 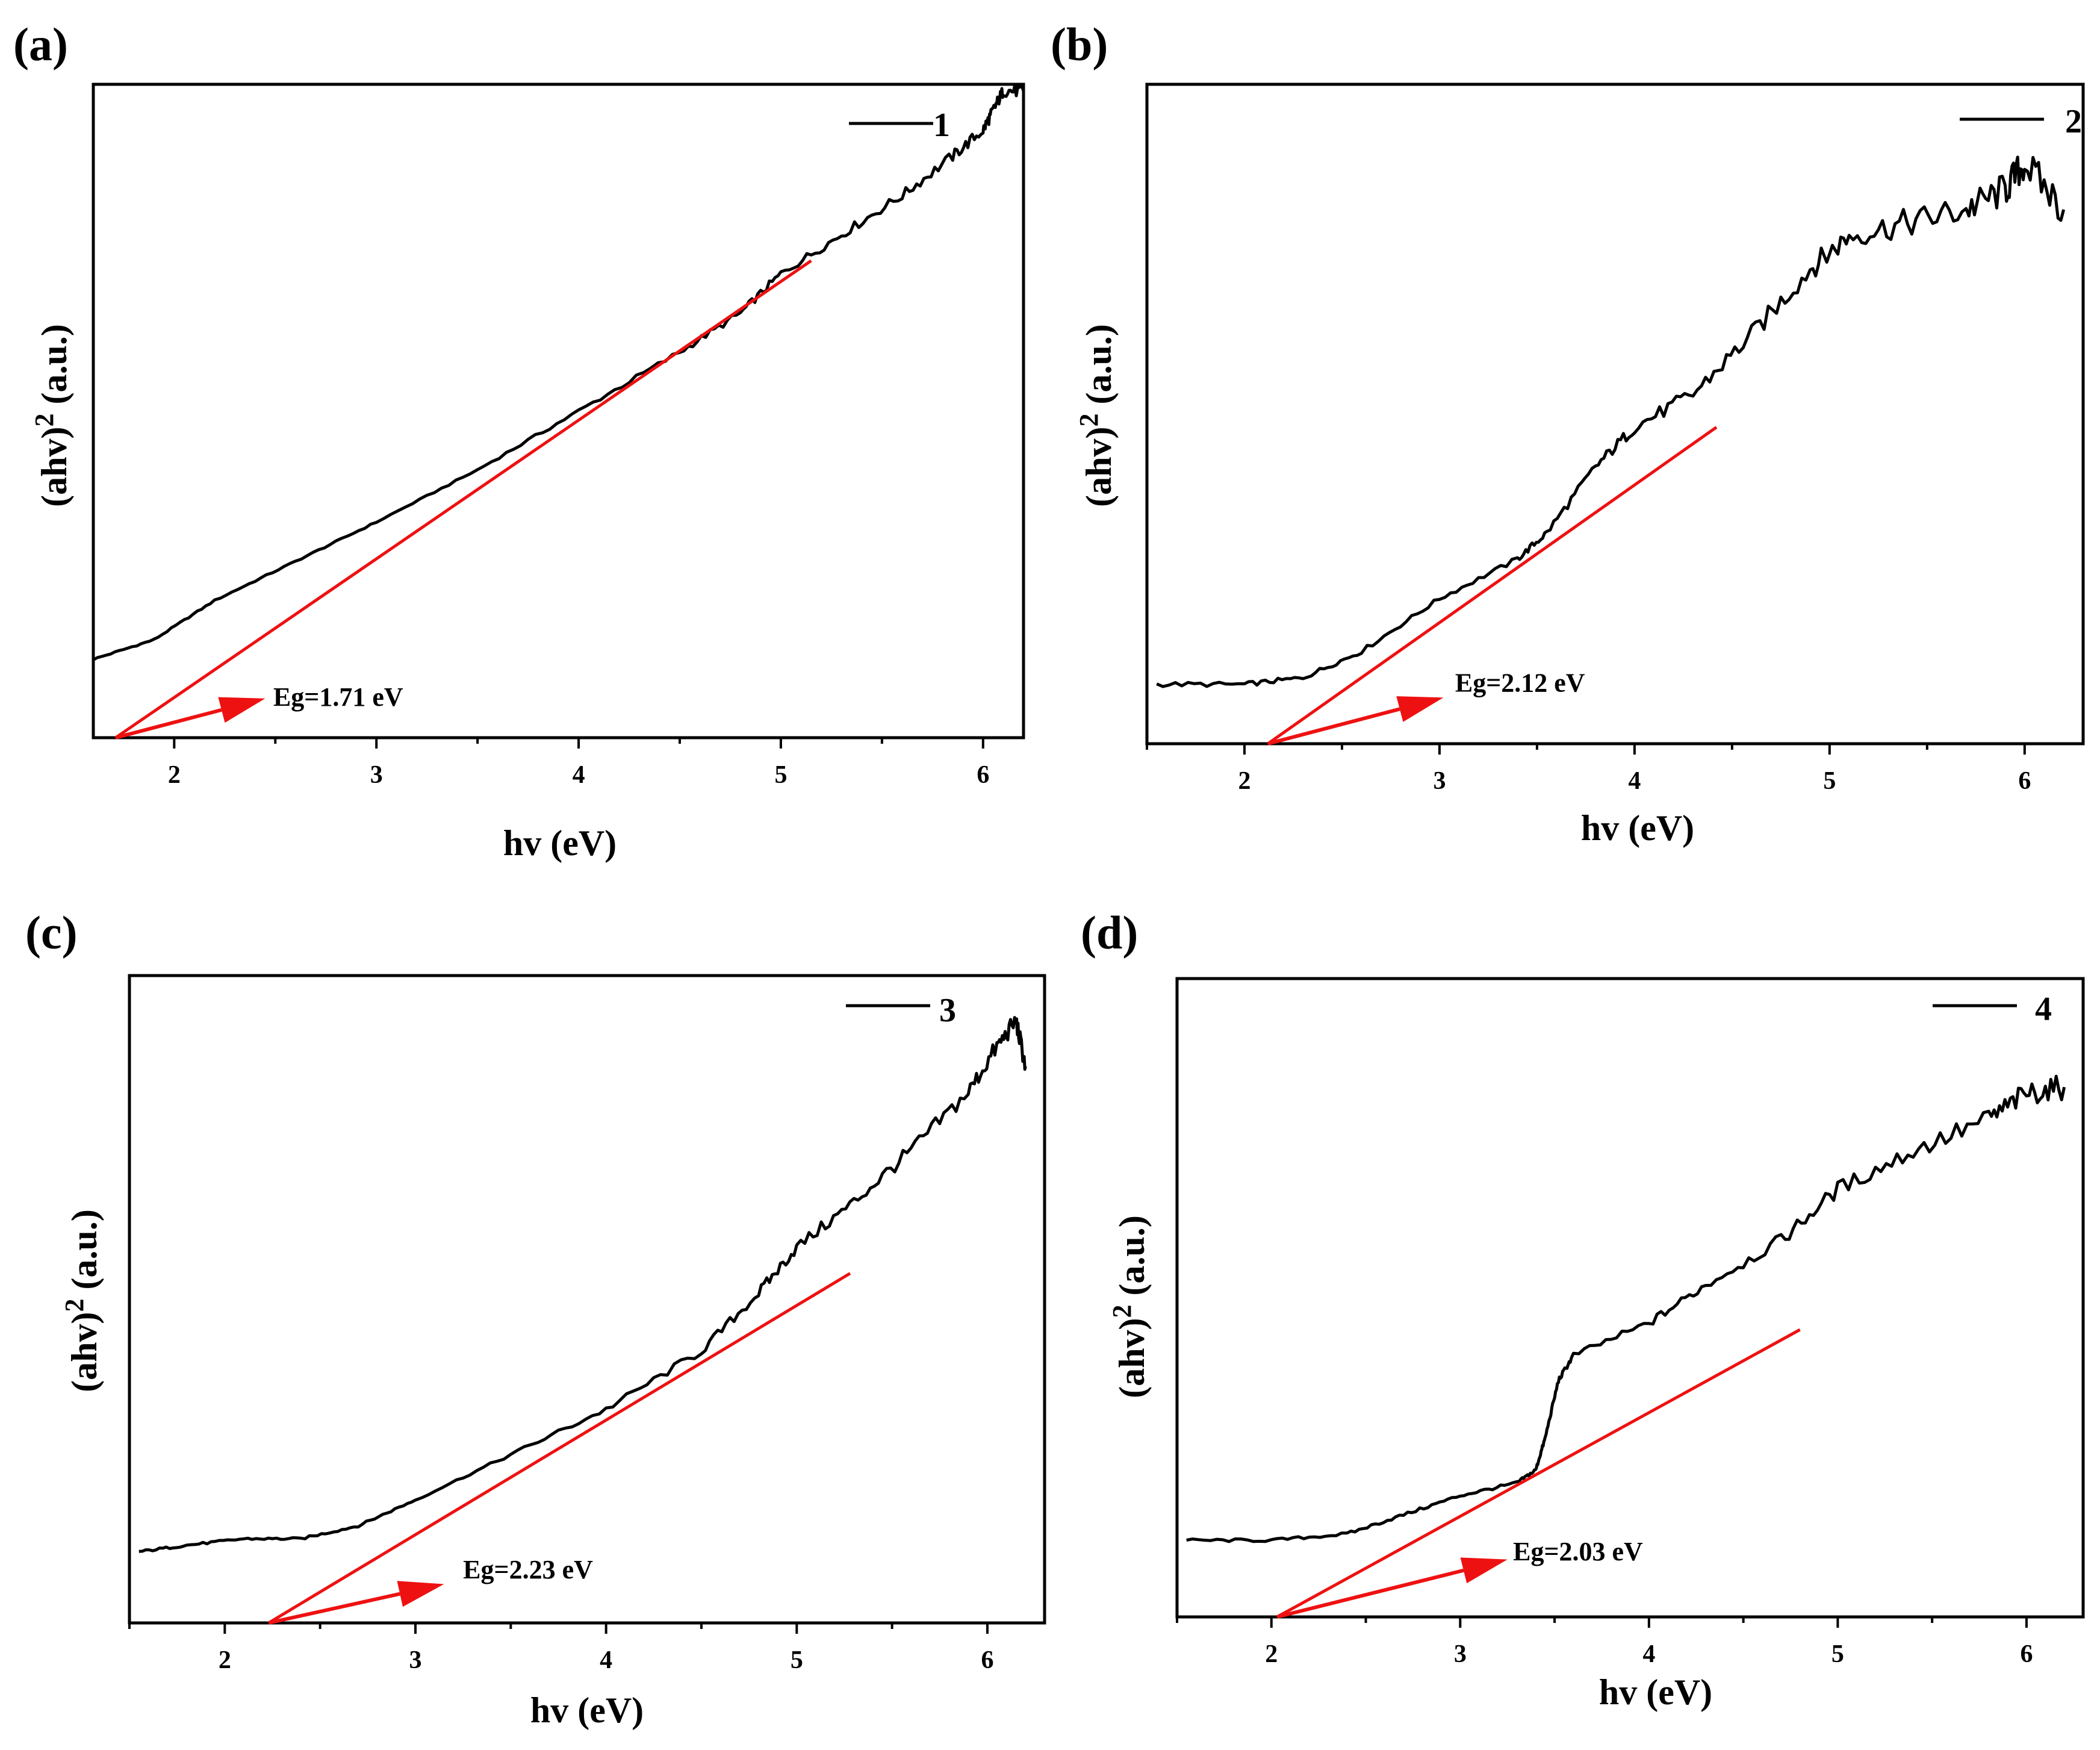 I want to click on legend-label: 1, so click(x=941, y=126).